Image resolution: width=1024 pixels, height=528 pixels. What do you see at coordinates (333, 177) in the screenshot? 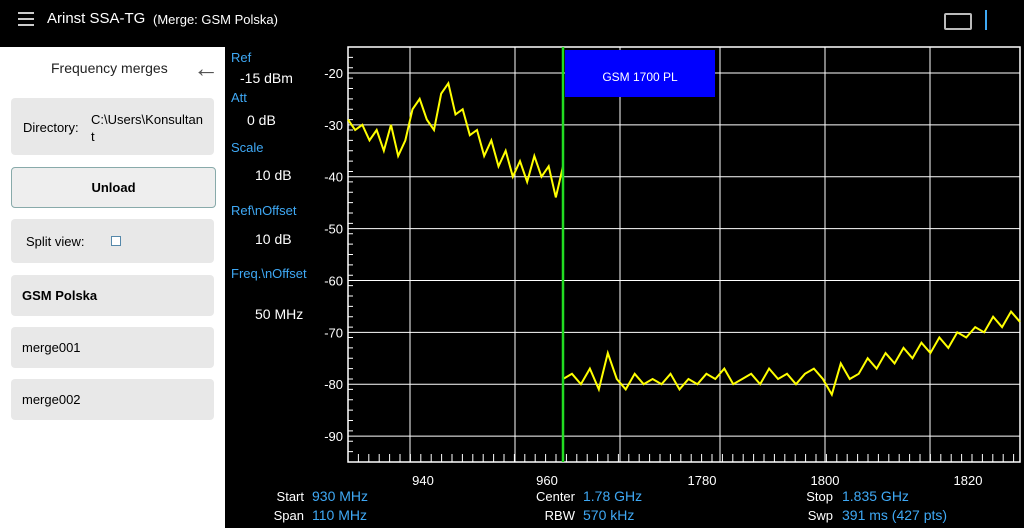
I see `y-tick-label: -40` at bounding box center [333, 177].